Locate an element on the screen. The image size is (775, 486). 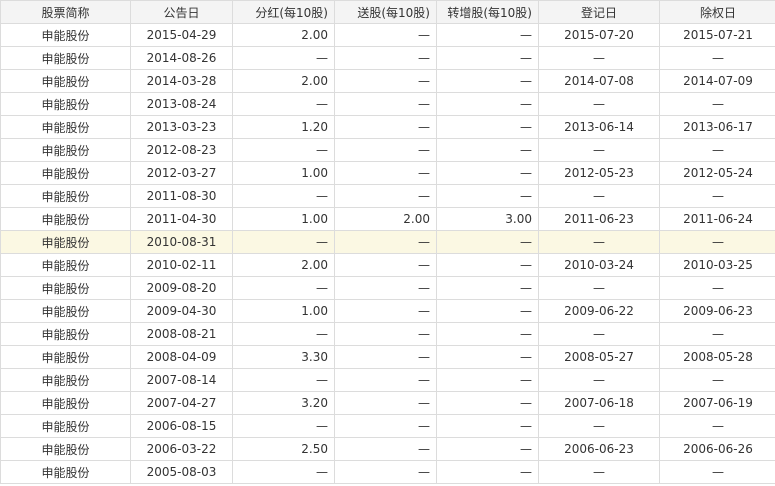
table-row: 申能股份 2012-03-27 1.00— —2012-05-23 2012-05-24 is located at coordinates (387, 173).